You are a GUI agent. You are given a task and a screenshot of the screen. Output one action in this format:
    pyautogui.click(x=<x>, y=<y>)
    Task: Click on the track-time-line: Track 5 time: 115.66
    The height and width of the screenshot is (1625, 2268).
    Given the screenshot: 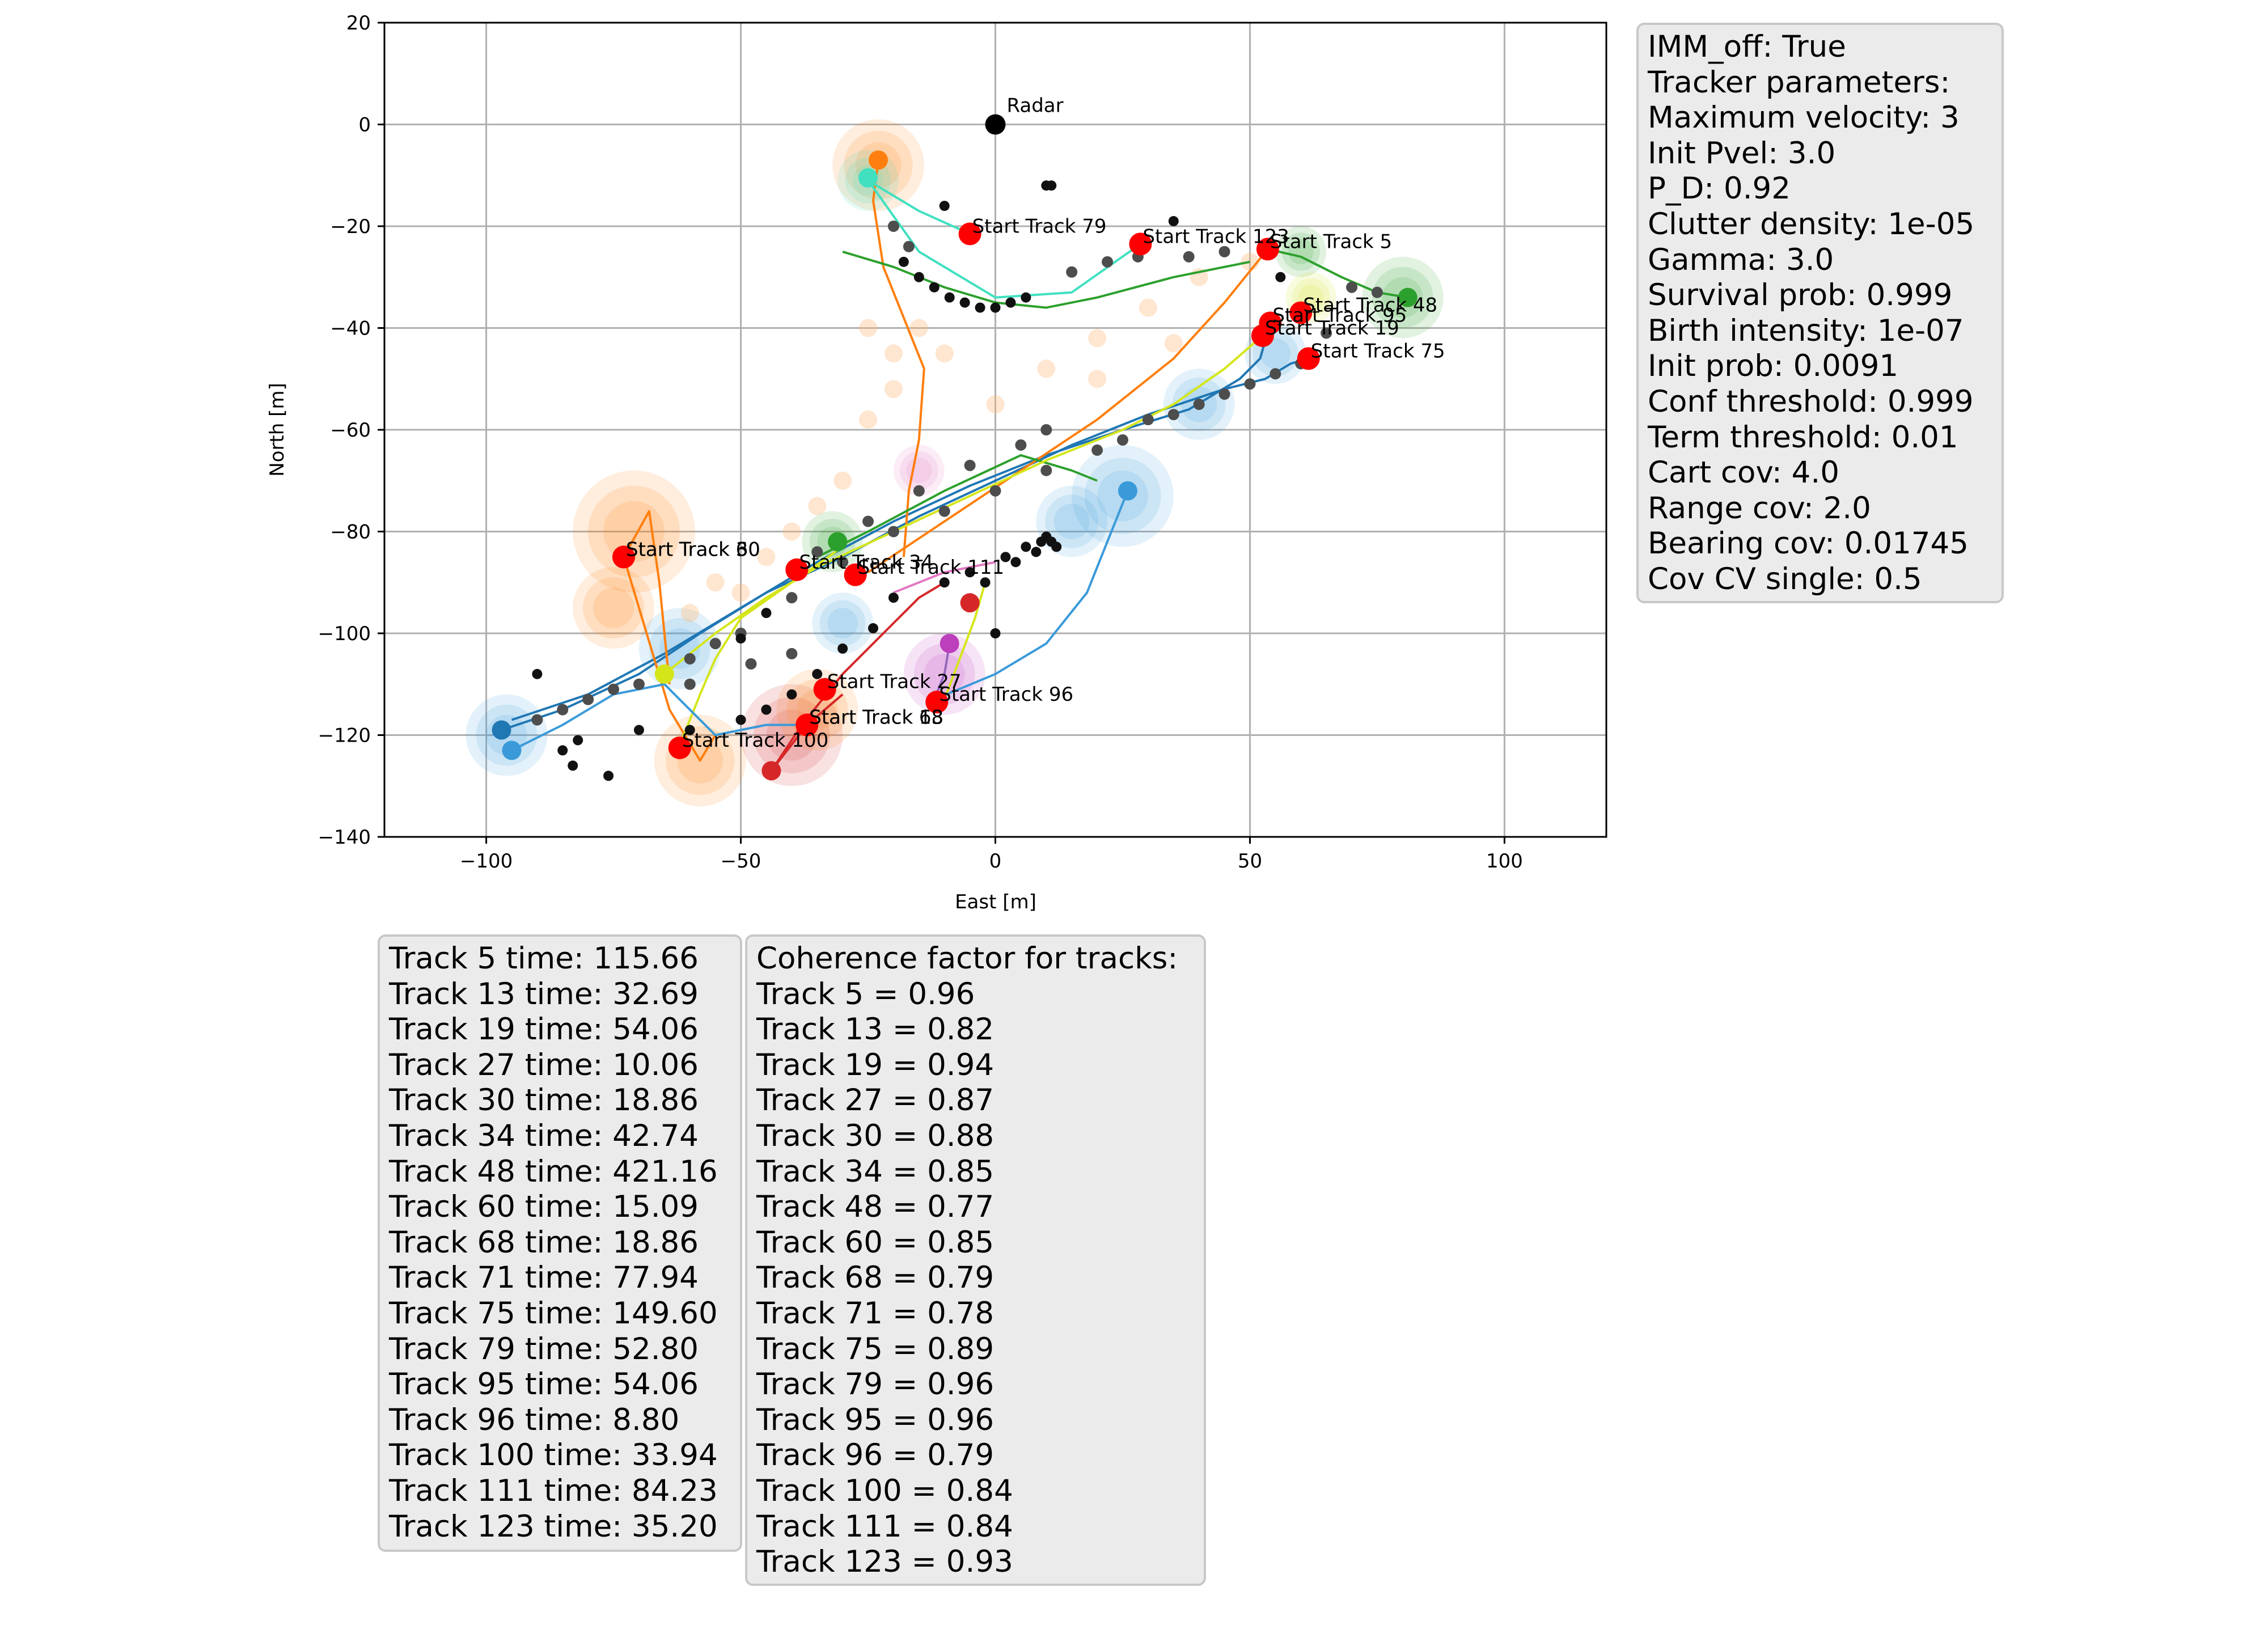 What is the action you would take?
    pyautogui.click(x=544, y=958)
    